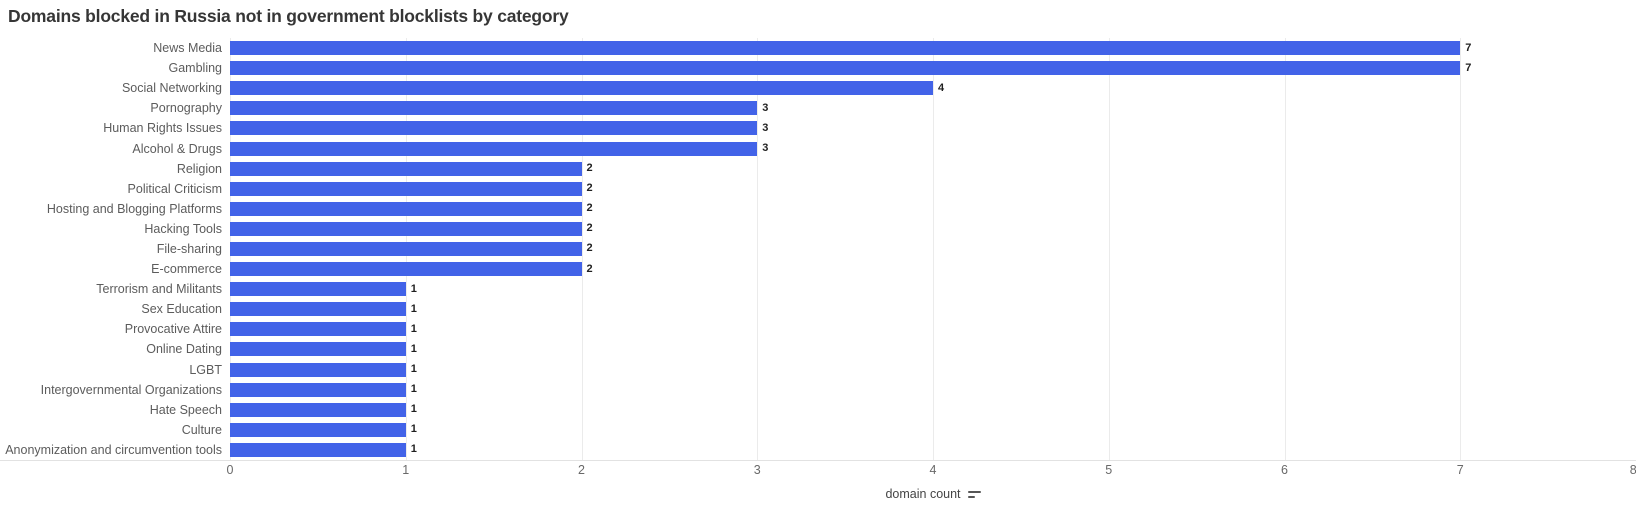  I want to click on category-label: Sex Education, so click(181, 309).